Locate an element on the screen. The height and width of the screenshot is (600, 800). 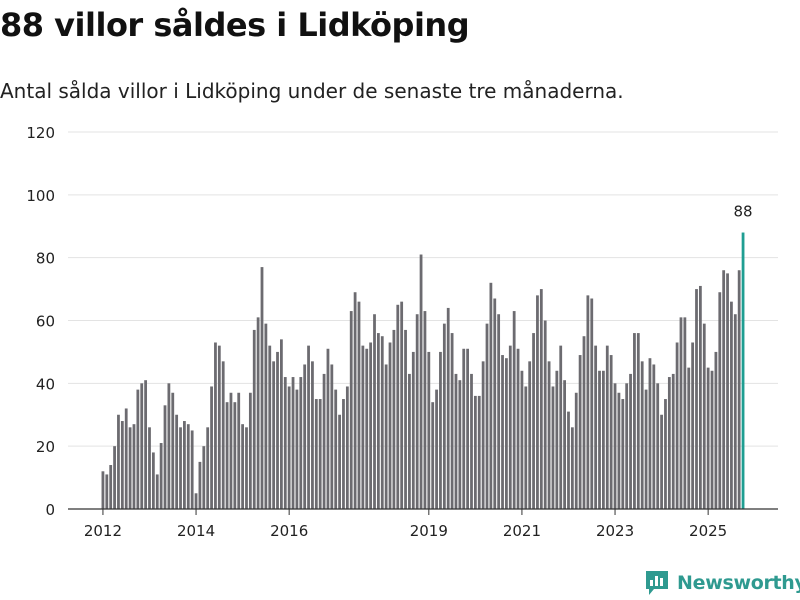
y-tick-label: 100 is located at coordinates (40, 196).